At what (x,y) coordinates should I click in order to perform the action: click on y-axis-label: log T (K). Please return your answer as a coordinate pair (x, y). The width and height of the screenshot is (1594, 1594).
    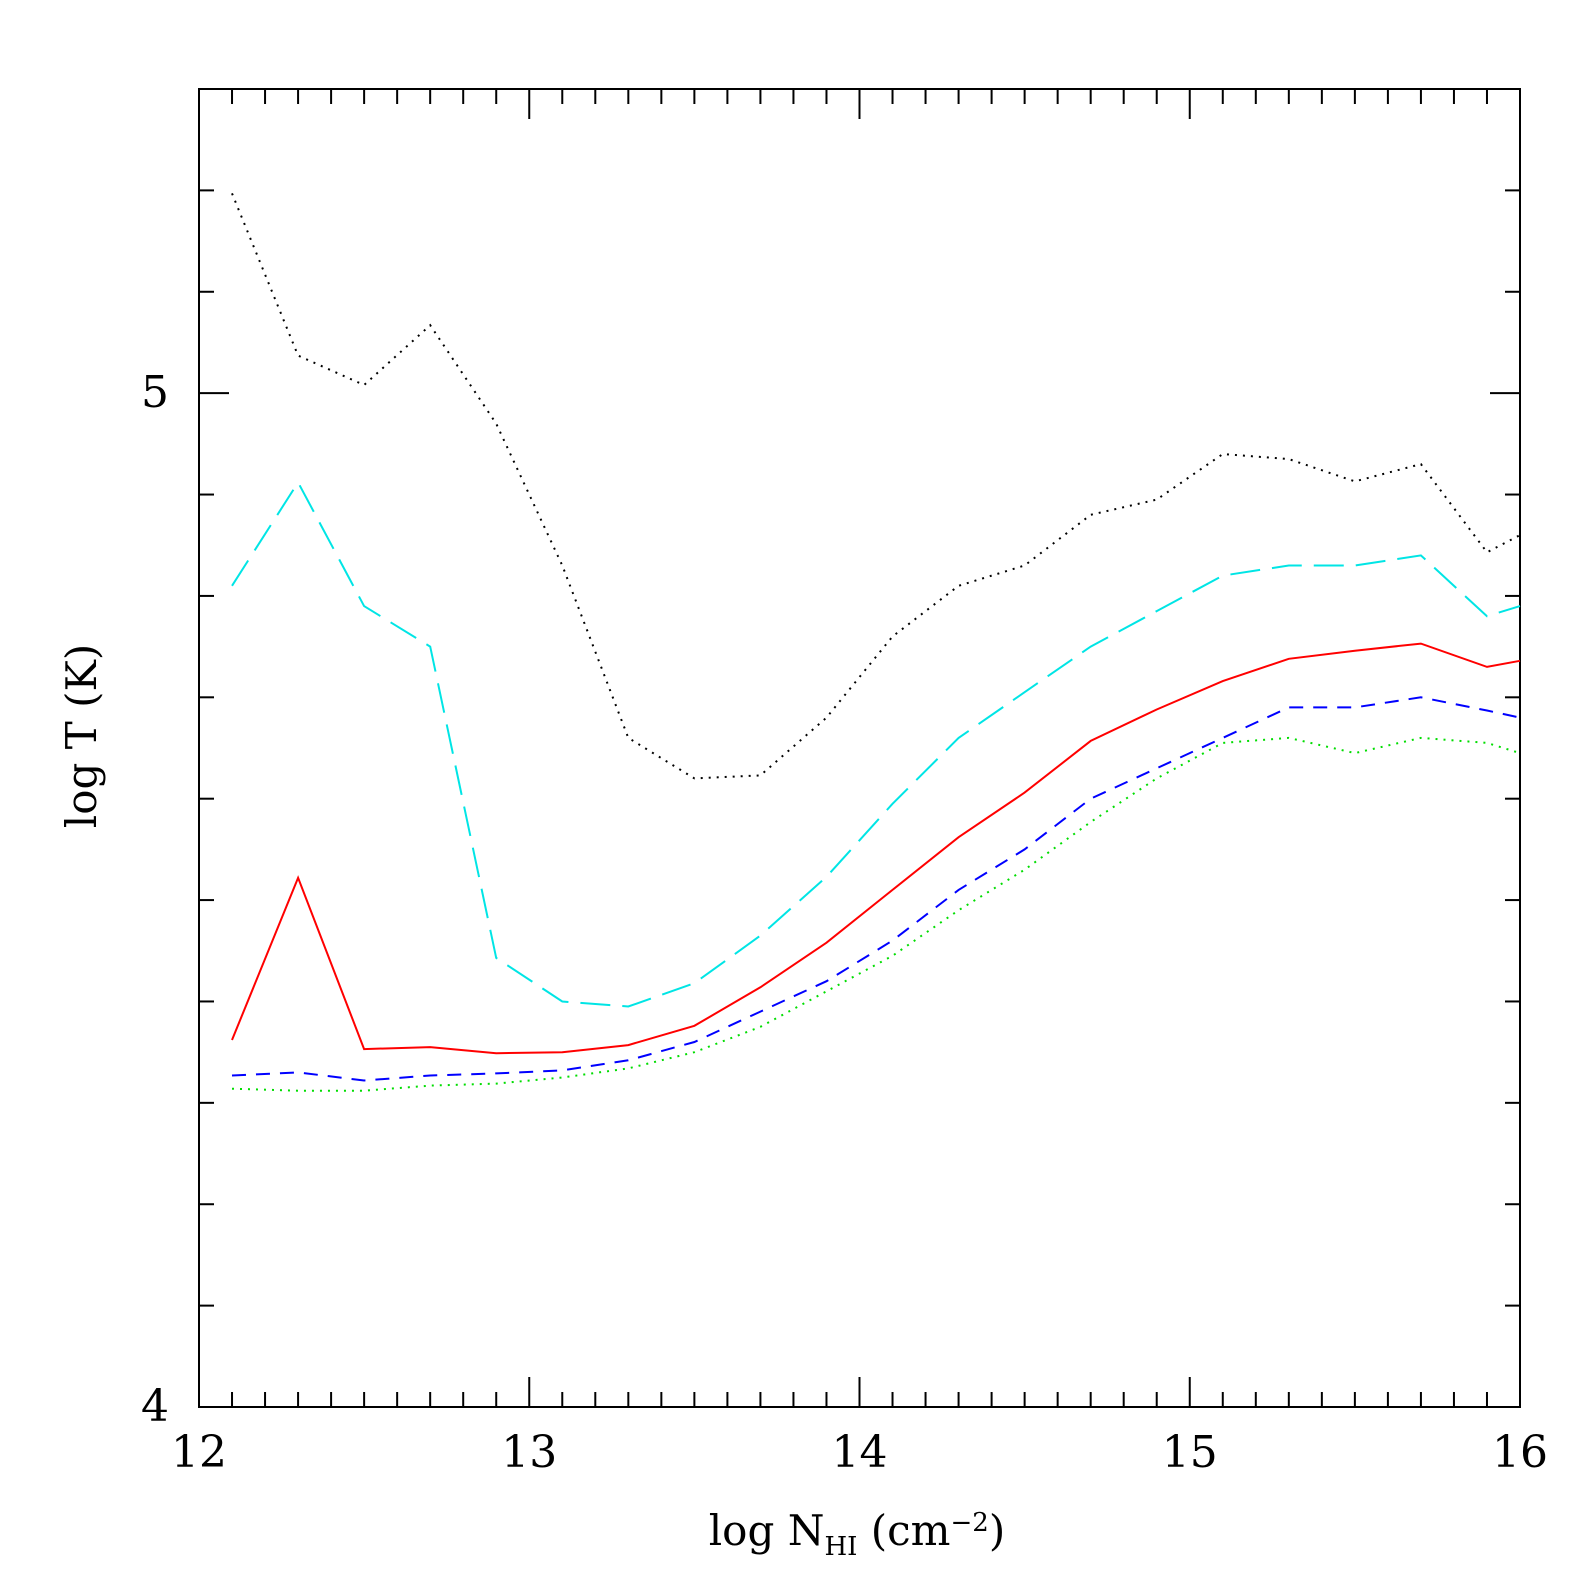
    Looking at the image, I should click on (81, 736).